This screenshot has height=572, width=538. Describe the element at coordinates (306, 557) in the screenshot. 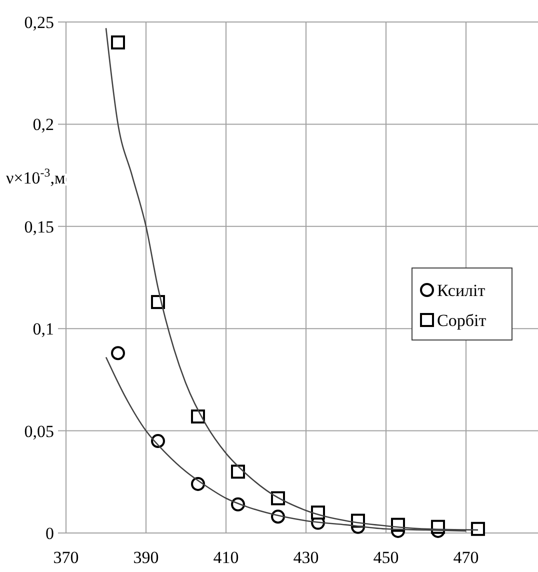

I see `x-tick-label: 430` at that location.